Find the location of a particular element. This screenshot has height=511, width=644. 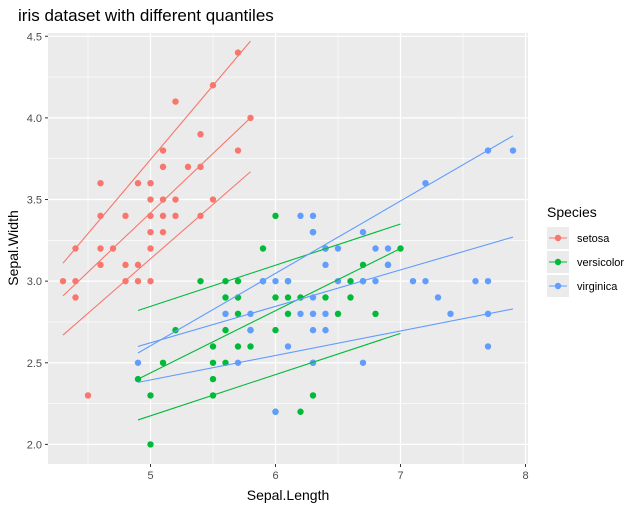

x-tick-label: 8 is located at coordinates (525, 476).